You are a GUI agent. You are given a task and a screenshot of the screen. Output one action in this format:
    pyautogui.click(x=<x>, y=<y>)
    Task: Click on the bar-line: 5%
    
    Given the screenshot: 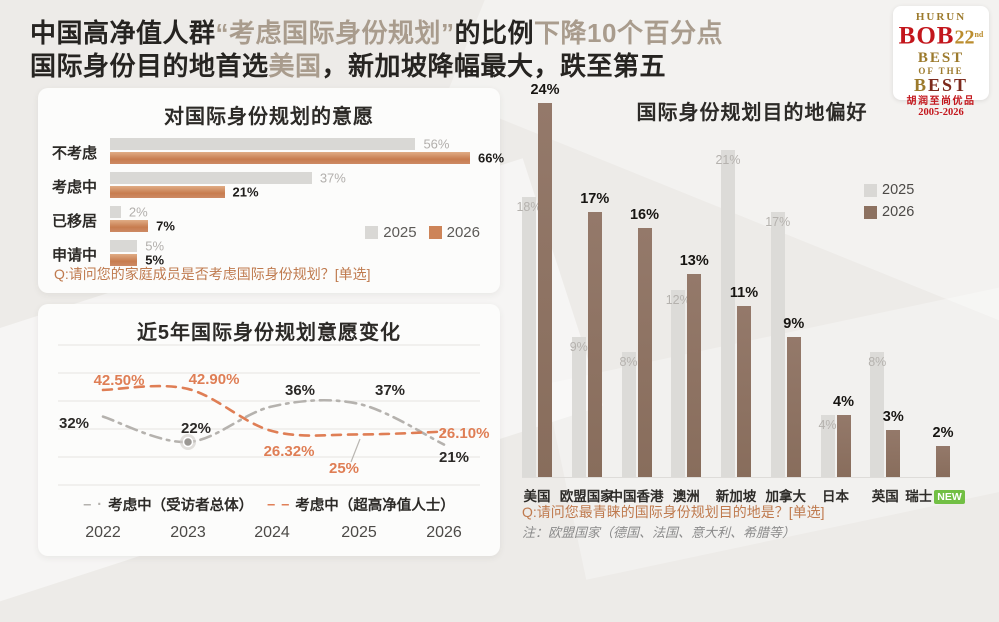 What is the action you would take?
    pyautogui.click(x=305, y=260)
    